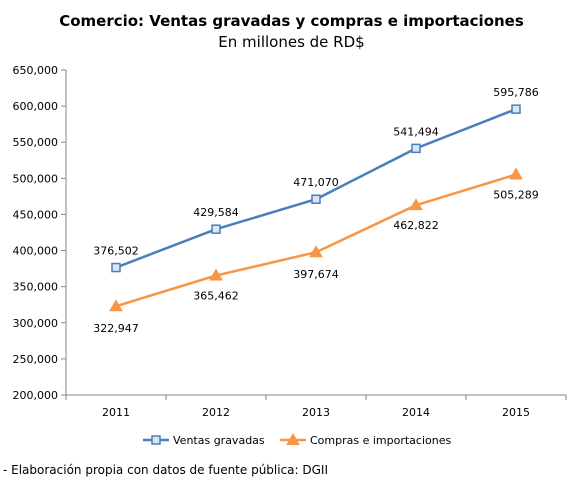 This screenshot has width=583, height=491. What do you see at coordinates (316, 182) in the screenshot?
I see `data-label: 471,070` at bounding box center [316, 182].